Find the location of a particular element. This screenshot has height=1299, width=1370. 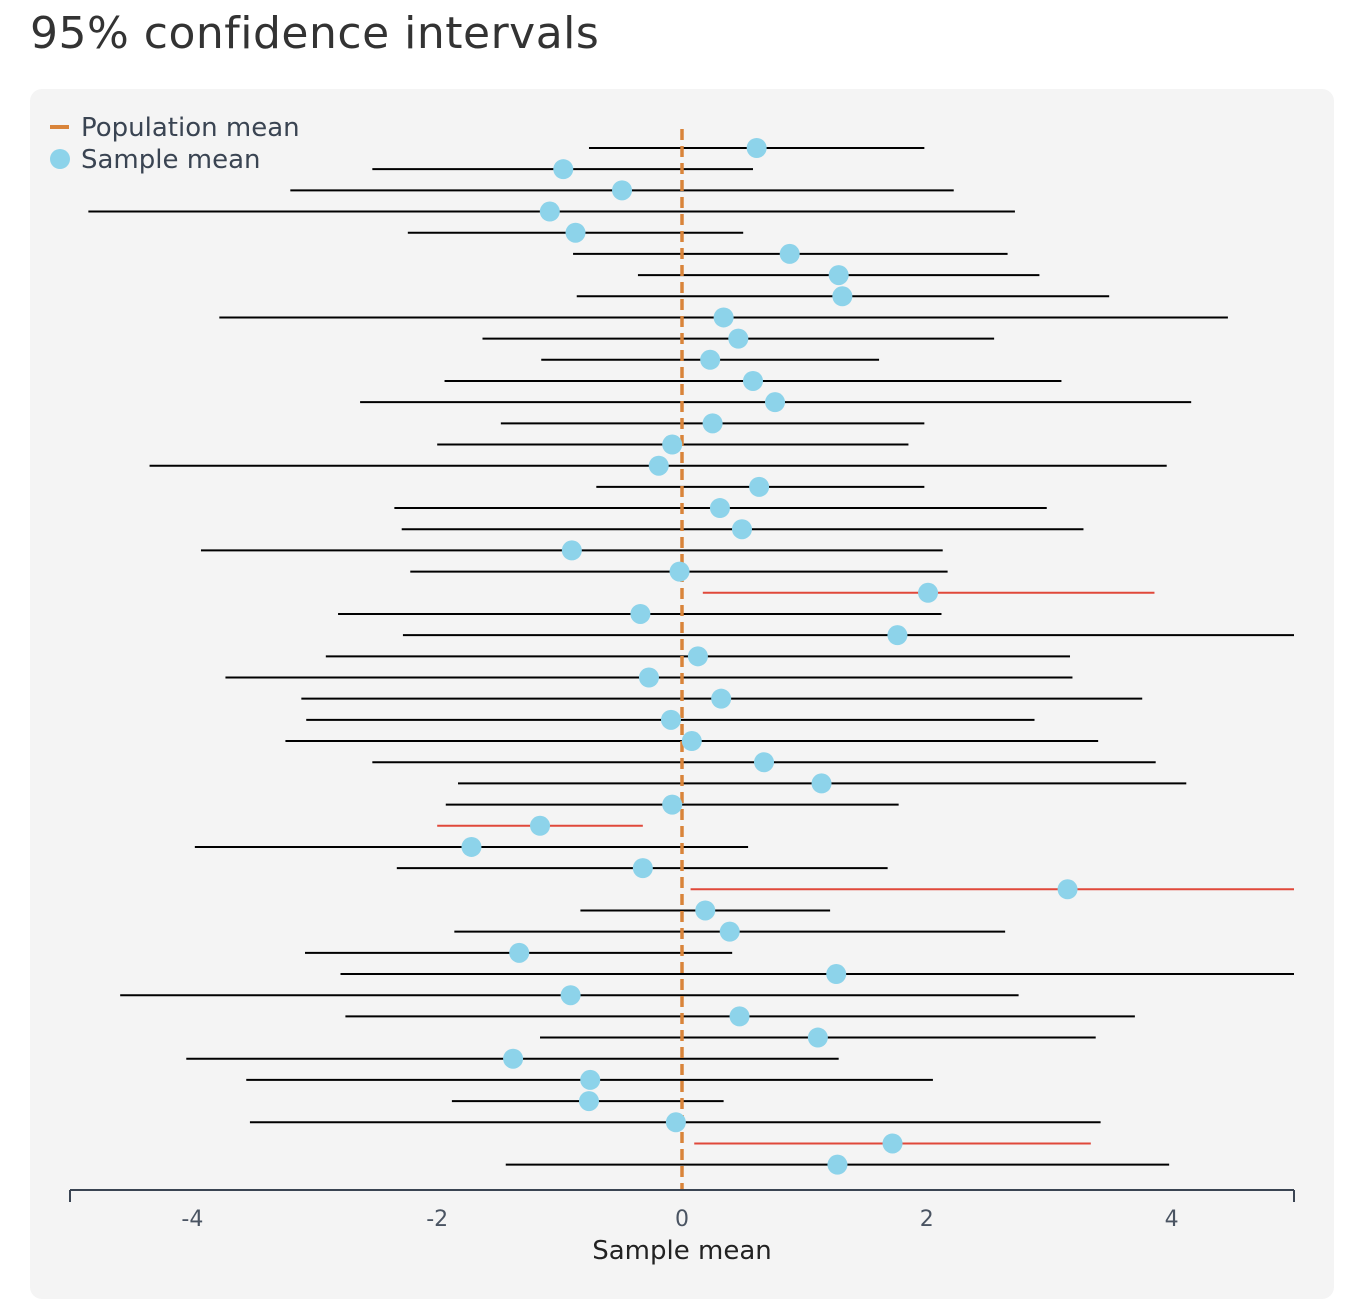

x-tick-label: 0 is located at coordinates (682, 1219).